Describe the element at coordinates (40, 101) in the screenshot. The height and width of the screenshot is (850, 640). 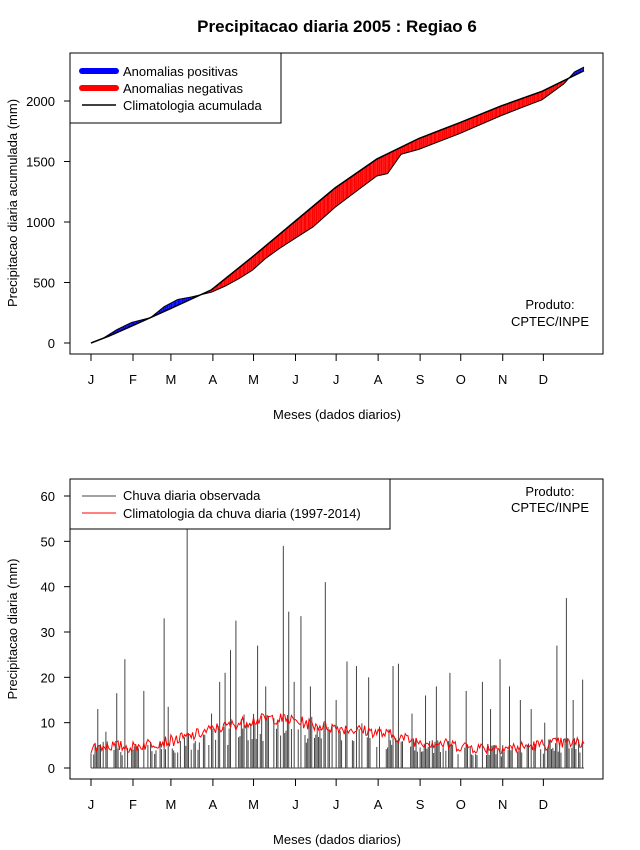
I see `top-y-tick-label: 2000` at that location.